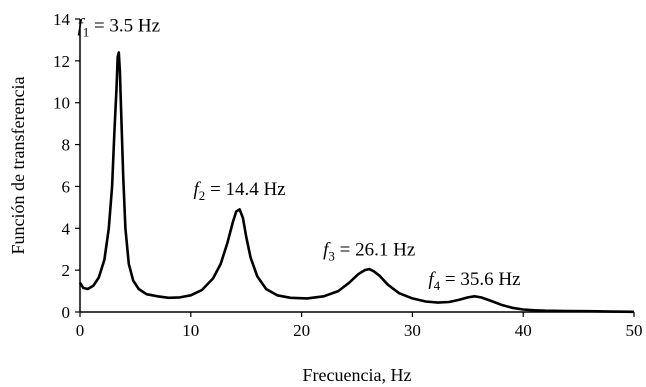 The width and height of the screenshot is (646, 387). What do you see at coordinates (634, 330) in the screenshot?
I see `x-tick-label: 50` at bounding box center [634, 330].